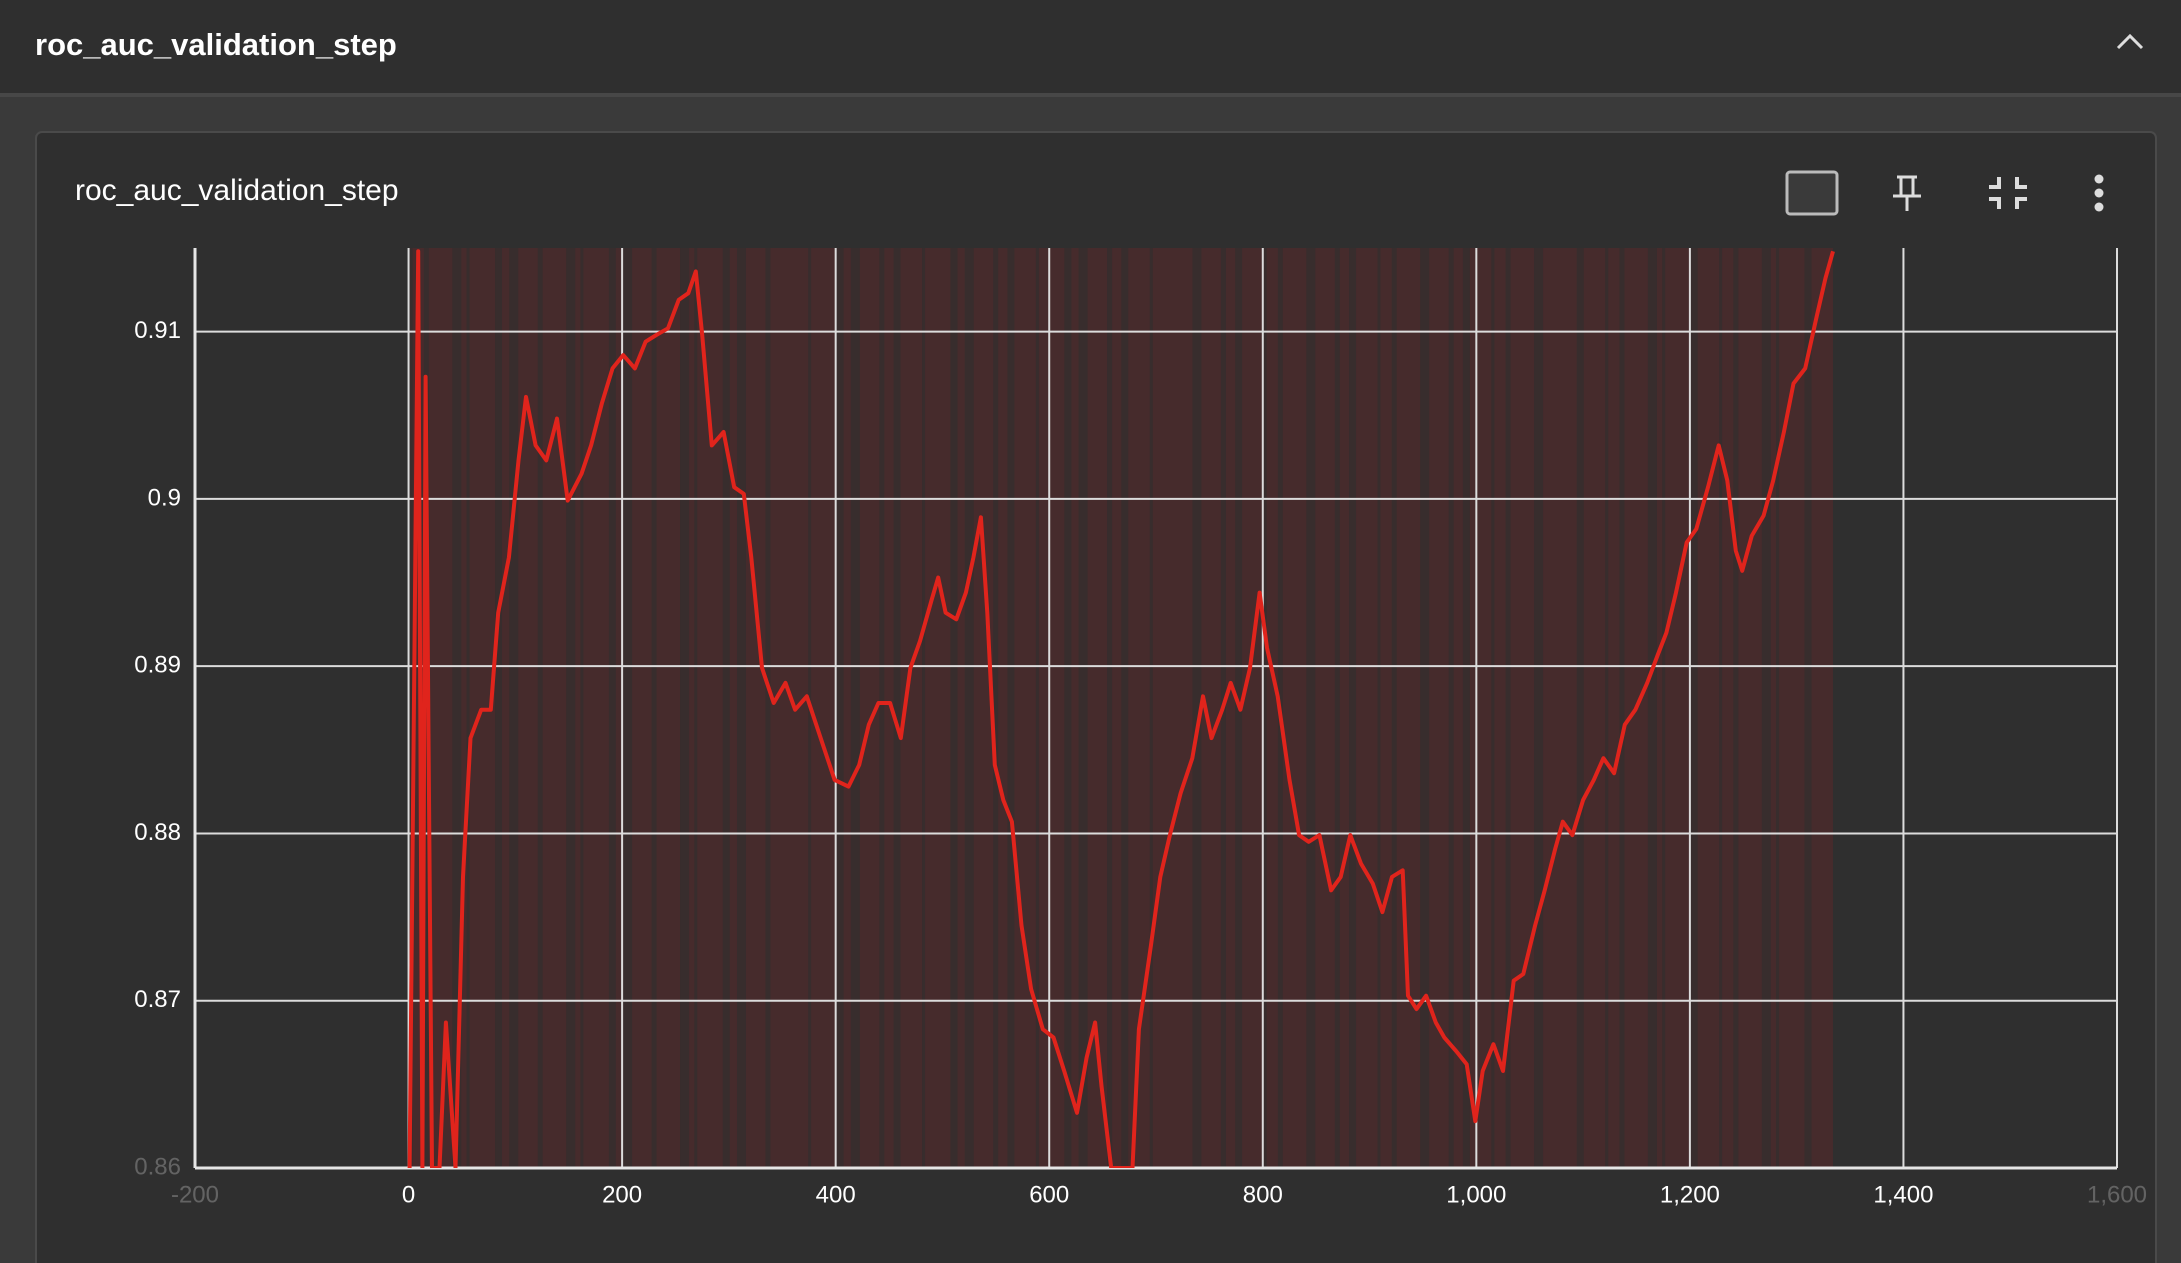 The image size is (2181, 1263). Describe the element at coordinates (1476, 1194) in the screenshot. I see `x-tick-label: 1,000` at that location.